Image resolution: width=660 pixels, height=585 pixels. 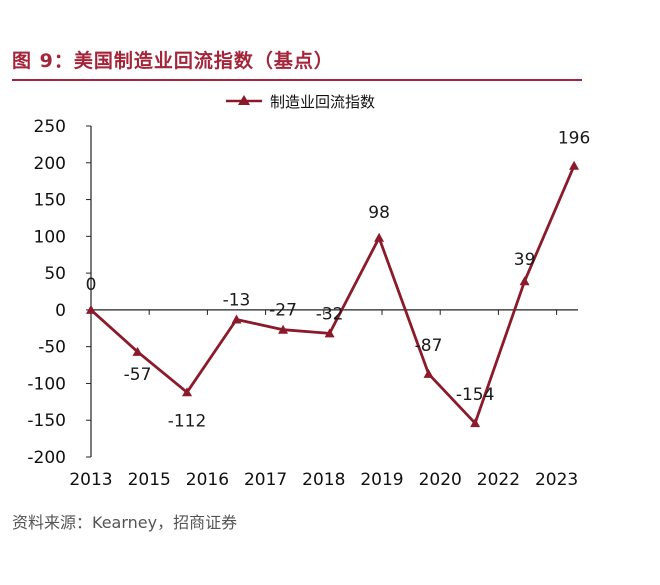 I want to click on data-label: -154, so click(x=475, y=395).